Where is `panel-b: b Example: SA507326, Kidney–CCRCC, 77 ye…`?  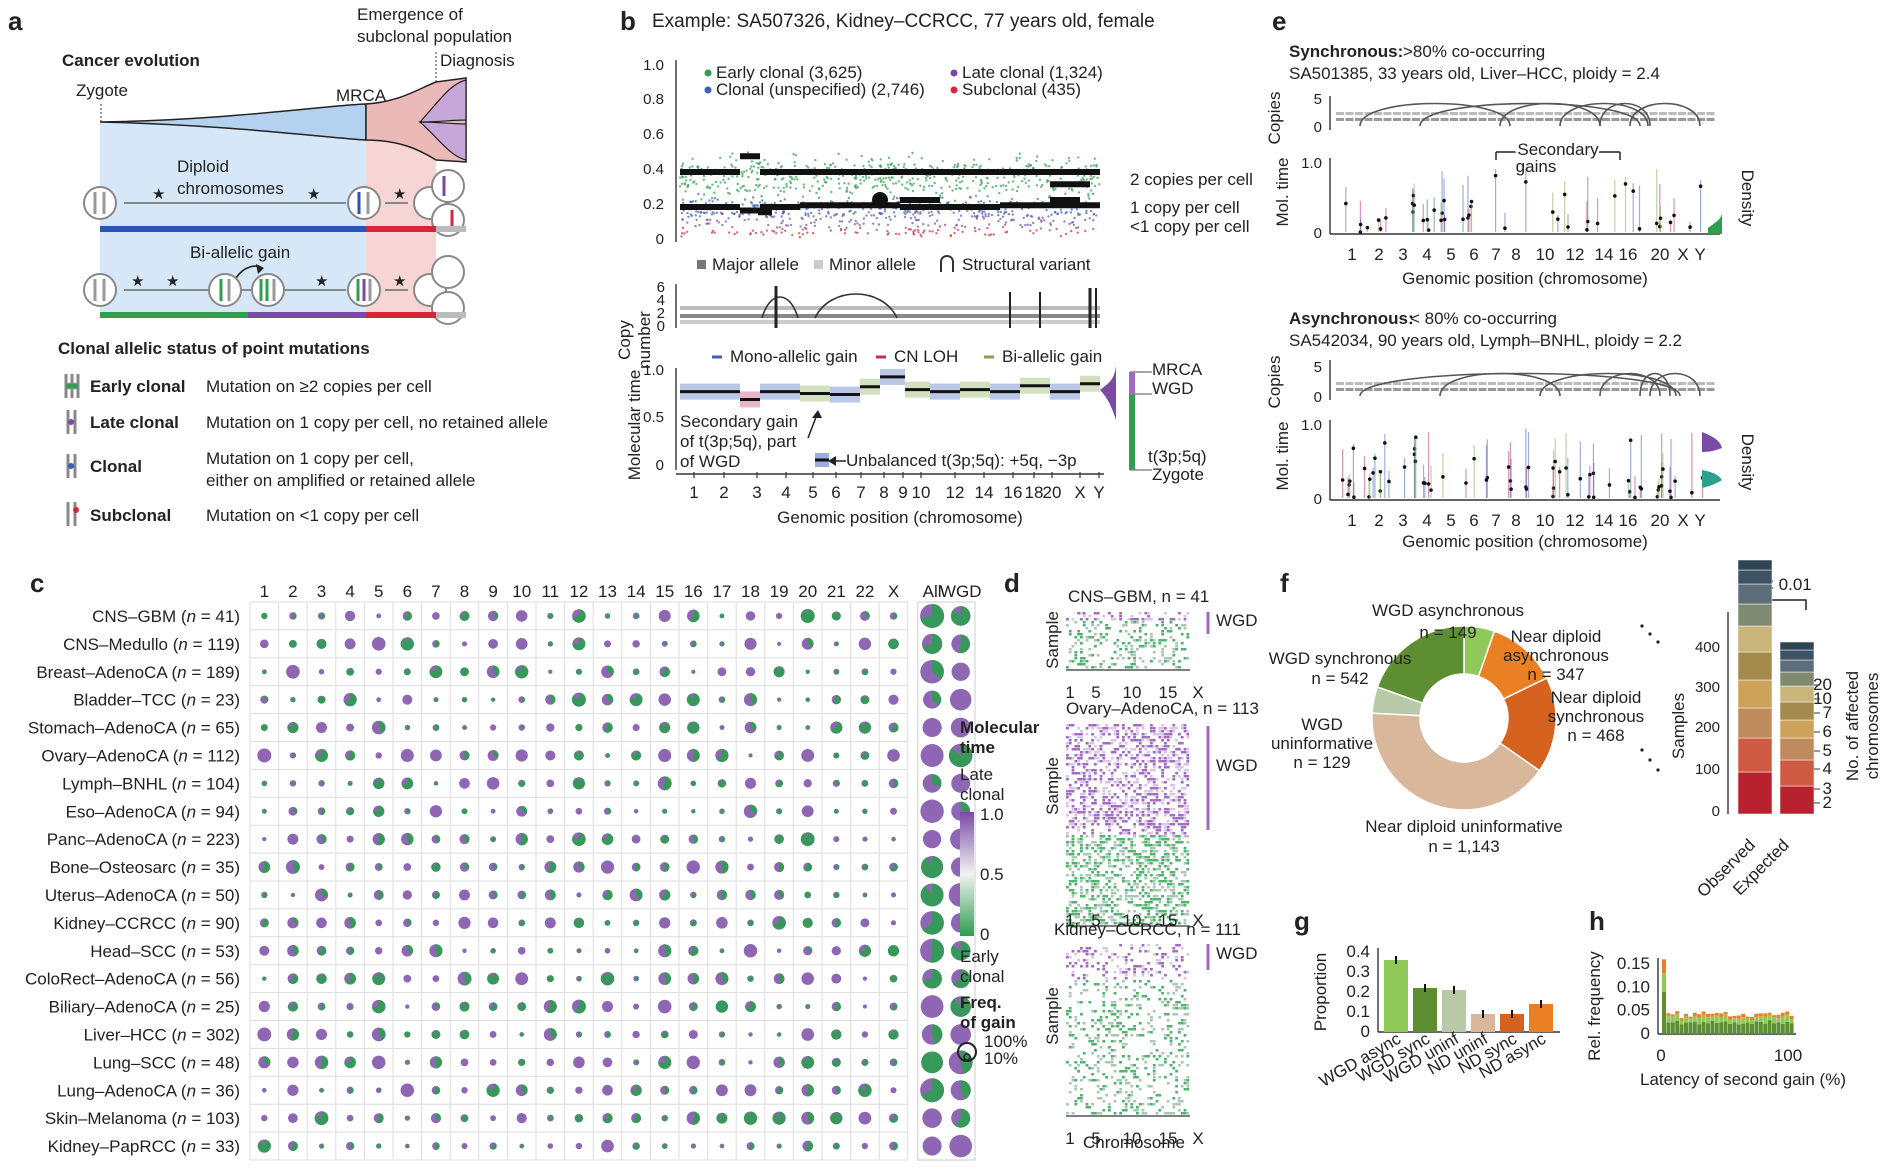
panel-b: b Example: SA507326, Kidney–CCRCC, 77 ye… is located at coordinates (934, 266).